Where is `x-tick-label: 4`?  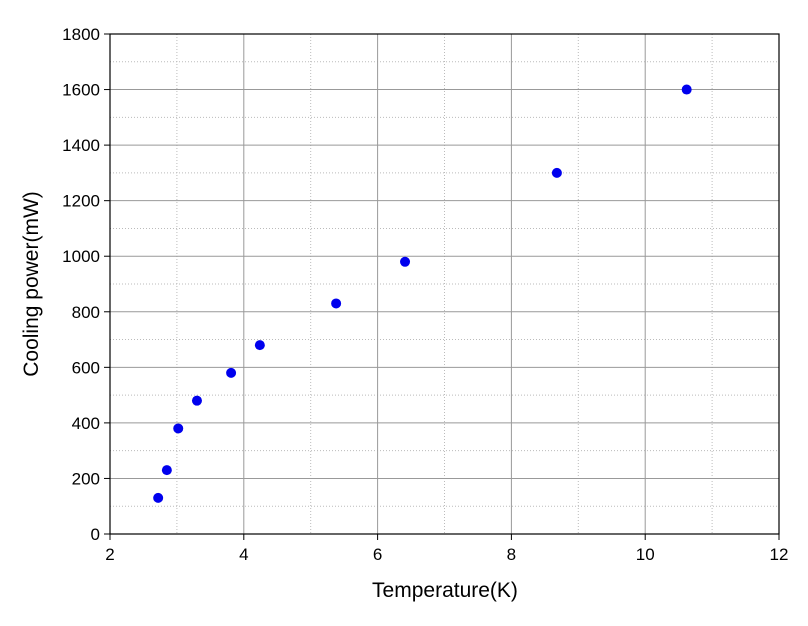 x-tick-label: 4 is located at coordinates (243, 554).